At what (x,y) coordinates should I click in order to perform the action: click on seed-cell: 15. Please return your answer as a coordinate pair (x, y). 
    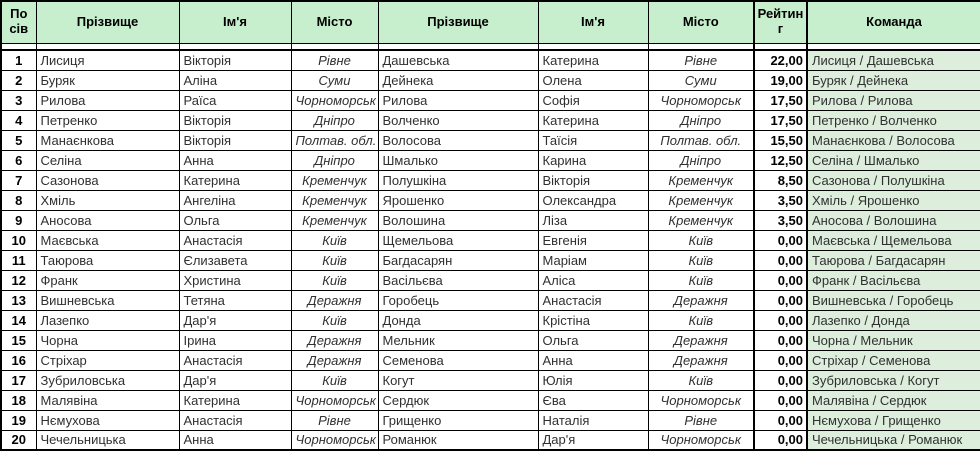
    Looking at the image, I should click on (18, 340).